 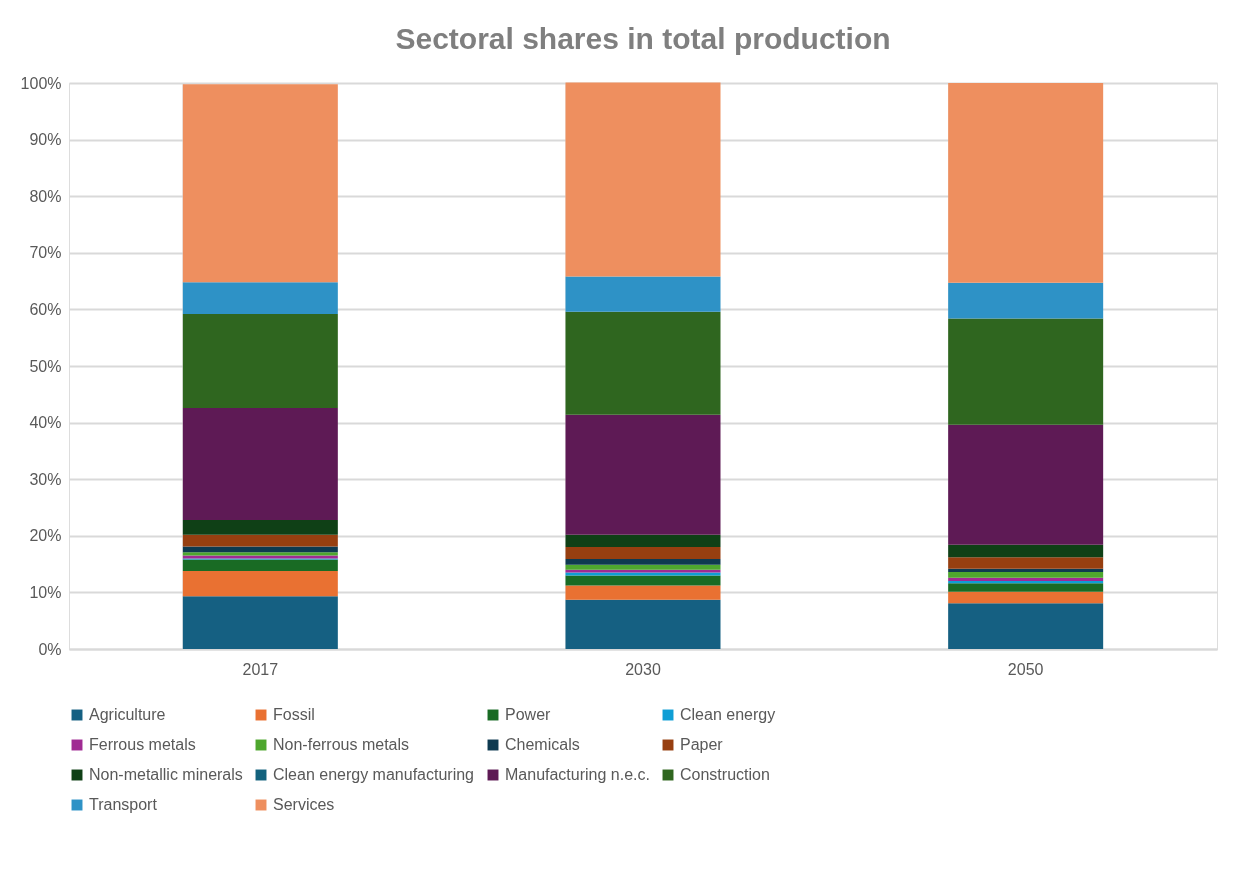 What do you see at coordinates (728, 714) in the screenshot?
I see `legend-label: Clean energy` at bounding box center [728, 714].